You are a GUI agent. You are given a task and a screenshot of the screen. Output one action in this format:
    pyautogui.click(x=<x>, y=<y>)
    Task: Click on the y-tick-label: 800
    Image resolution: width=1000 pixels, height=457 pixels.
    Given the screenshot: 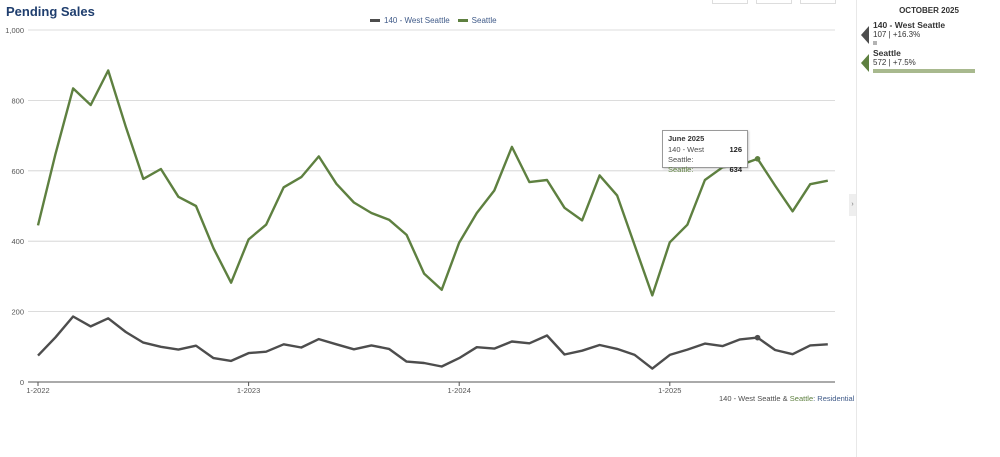 What is the action you would take?
    pyautogui.click(x=17, y=100)
    